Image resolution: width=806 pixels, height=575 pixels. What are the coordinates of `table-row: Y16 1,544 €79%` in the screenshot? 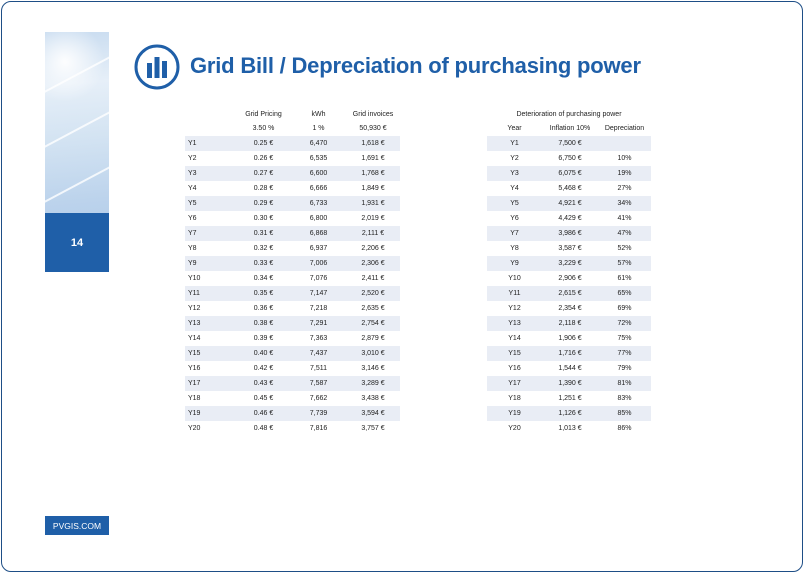 It's located at (569, 368).